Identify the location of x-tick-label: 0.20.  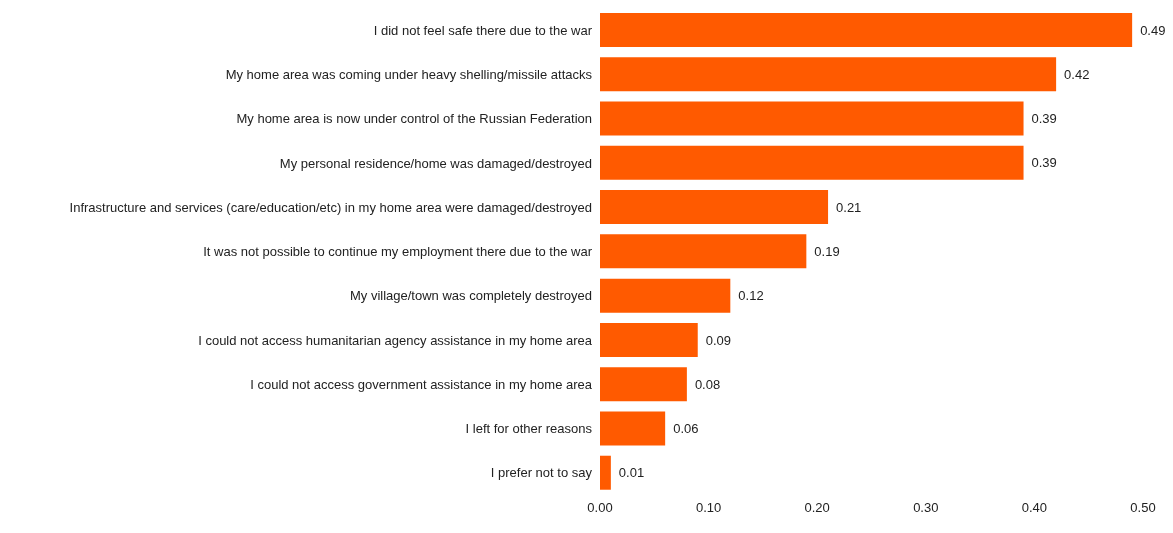
(817, 508).